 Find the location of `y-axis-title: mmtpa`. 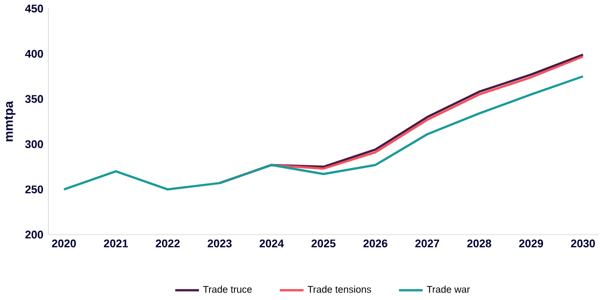

y-axis-title: mmtpa is located at coordinates (10, 121).